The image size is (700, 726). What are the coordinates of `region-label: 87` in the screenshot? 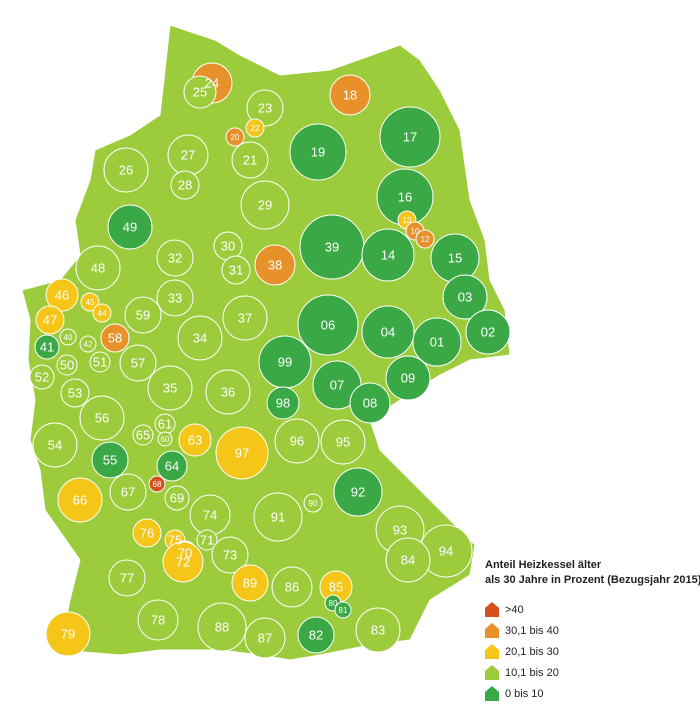 It's located at (265, 637).